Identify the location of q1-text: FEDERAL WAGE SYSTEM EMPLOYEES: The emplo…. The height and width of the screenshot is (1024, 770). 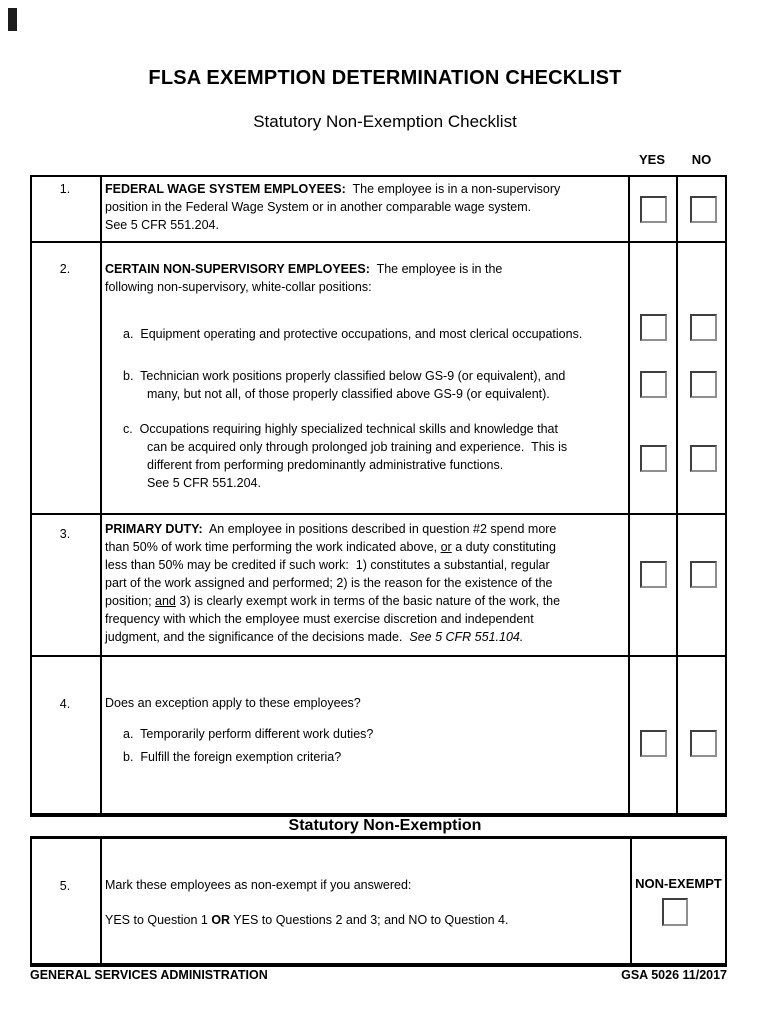
(332, 207).